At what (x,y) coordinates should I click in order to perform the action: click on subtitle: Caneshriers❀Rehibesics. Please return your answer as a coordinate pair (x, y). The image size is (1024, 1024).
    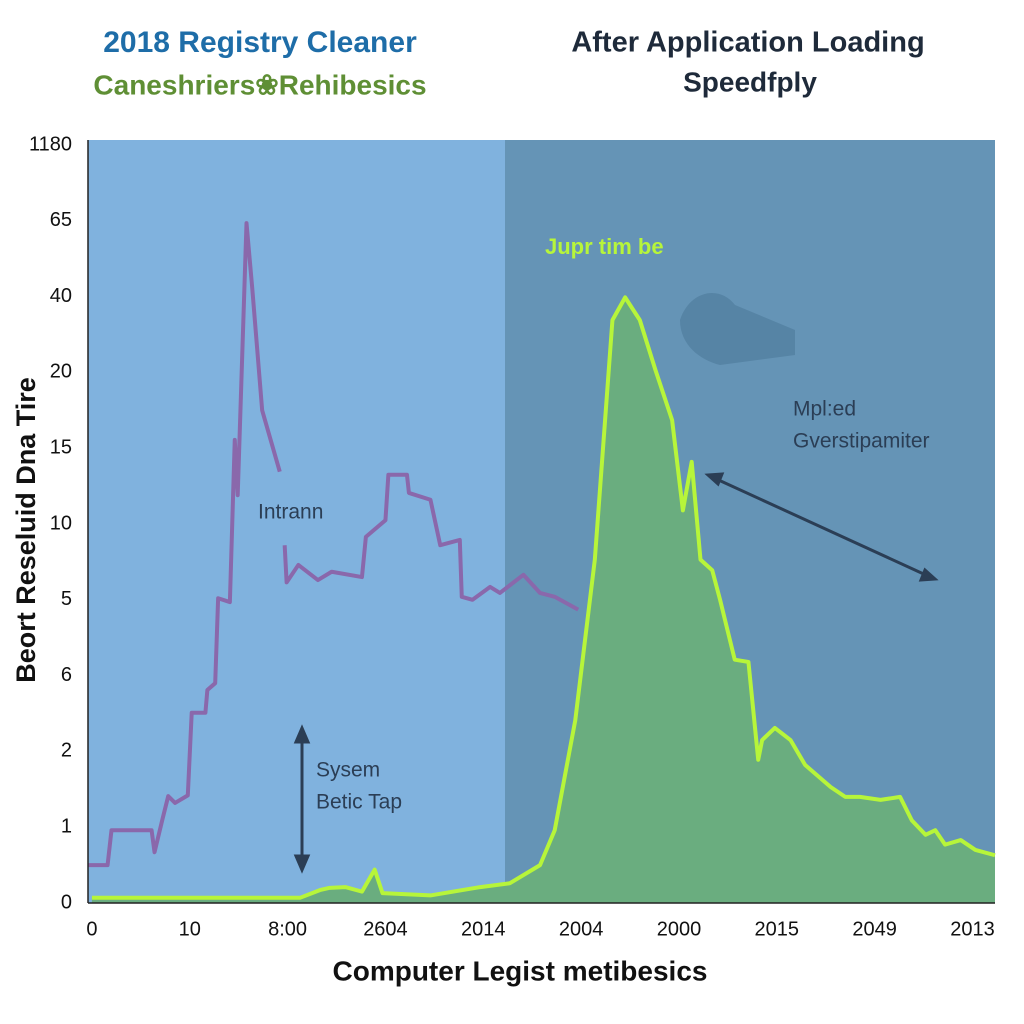
    Looking at the image, I should click on (259, 84).